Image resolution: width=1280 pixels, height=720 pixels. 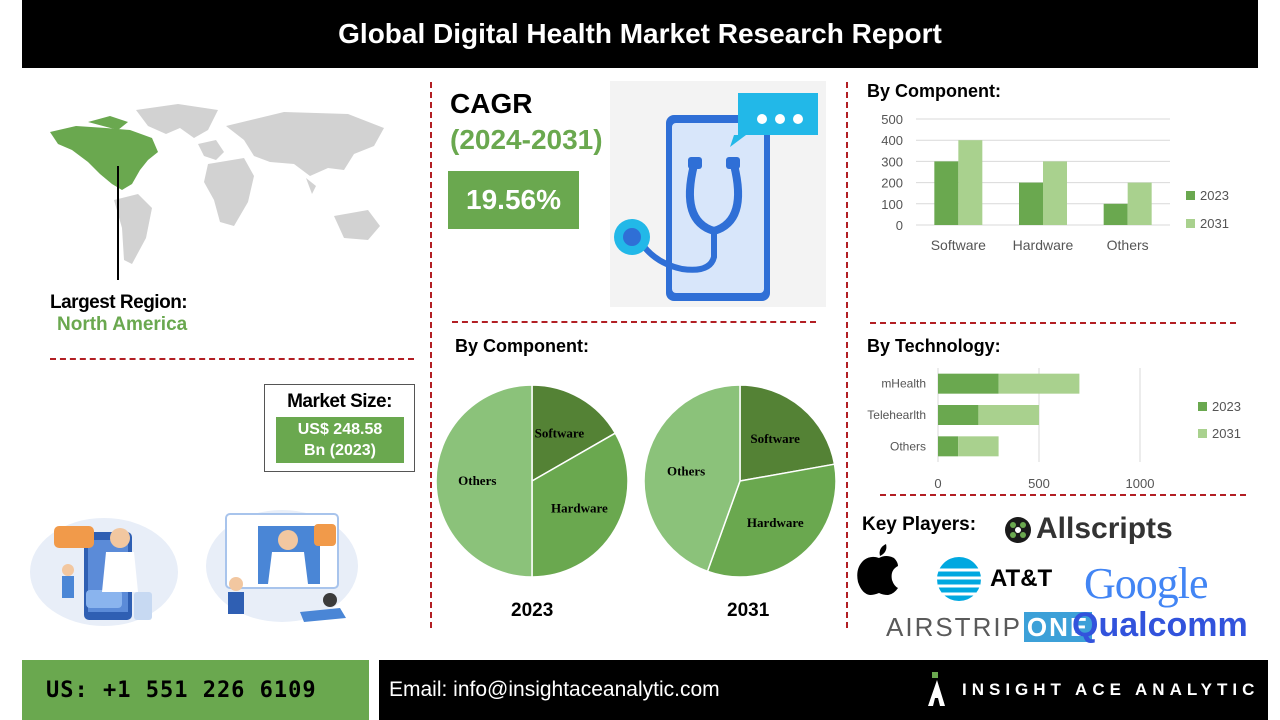 I want to click on divider-right-bottom, so click(x=1063, y=495).